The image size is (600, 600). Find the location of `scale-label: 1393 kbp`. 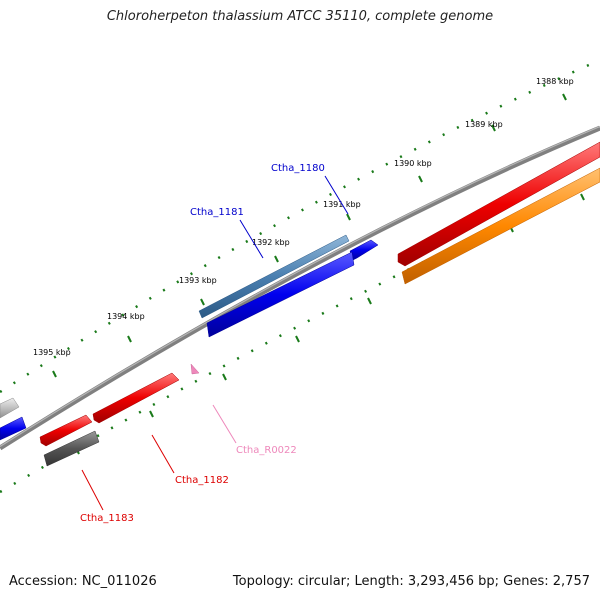

scale-label: 1393 kbp is located at coordinates (198, 280).